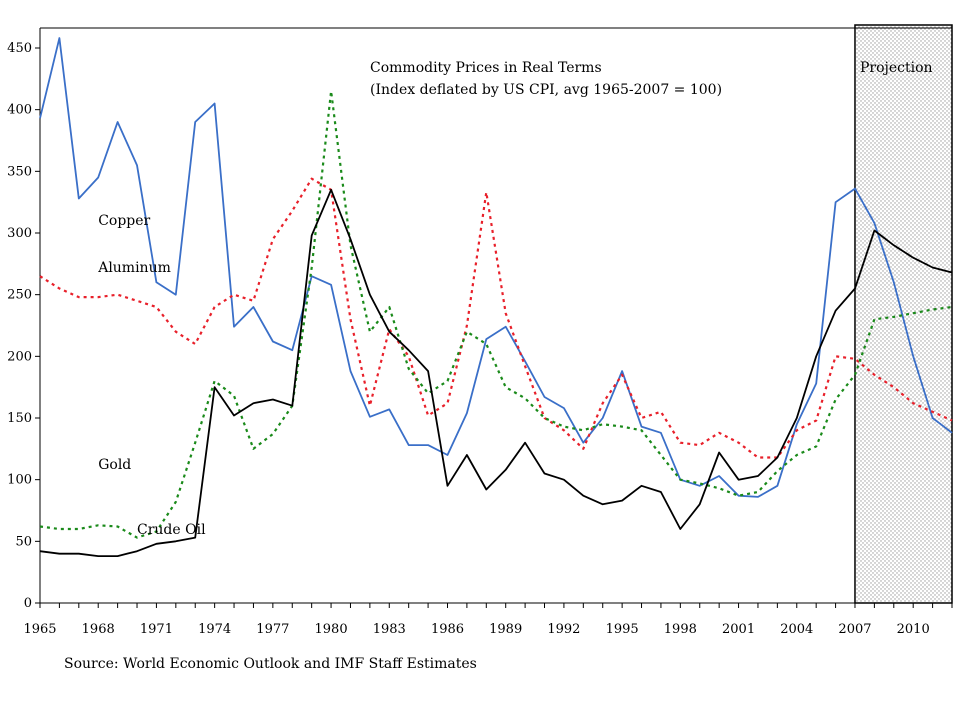 Image resolution: width=960 pixels, height=720 pixels. Describe the element at coordinates (151, 375) in the screenshot. I see `series-labels: Copper Aluminum Gold Crude Oil` at that location.